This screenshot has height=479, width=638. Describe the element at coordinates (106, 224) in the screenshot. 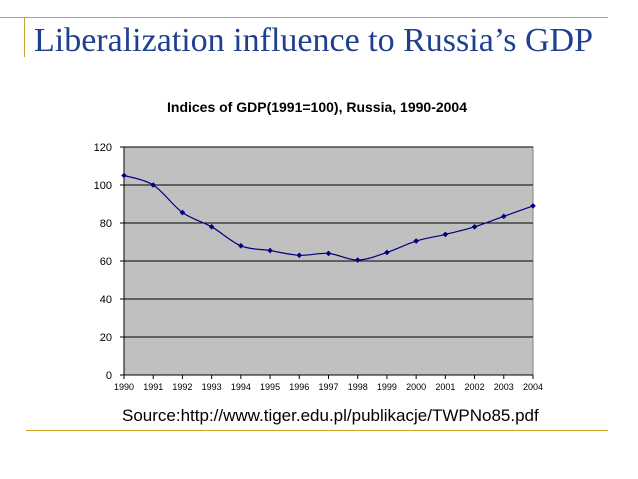

I see `y-tick-label: 80` at that location.